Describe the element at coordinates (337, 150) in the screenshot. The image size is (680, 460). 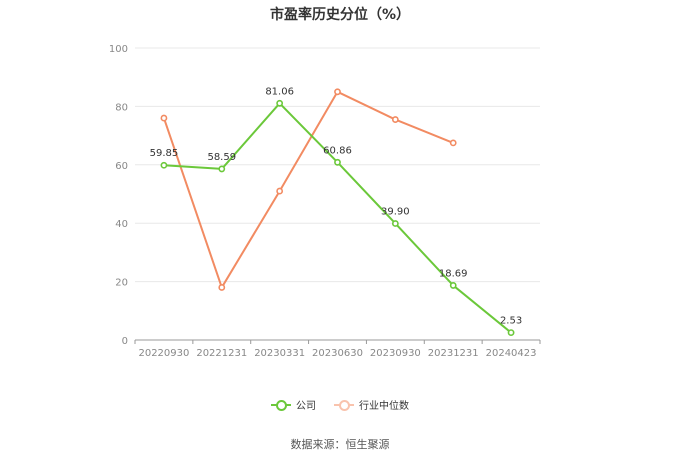
I see `data-label: 60.86` at that location.